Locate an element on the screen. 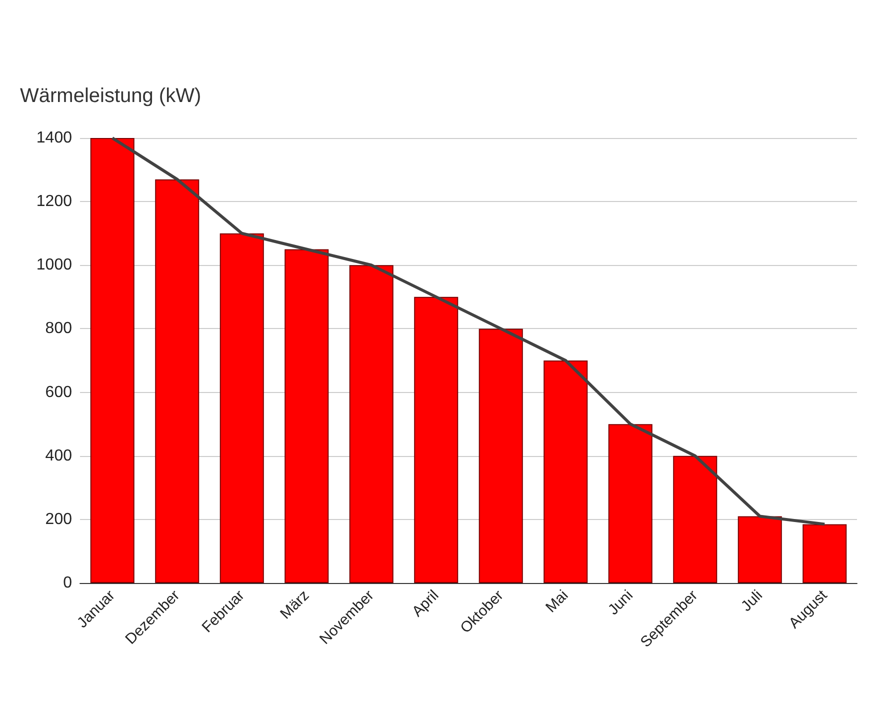 The width and height of the screenshot is (879, 713). y-tick-label: 1400 is located at coordinates (54, 138).